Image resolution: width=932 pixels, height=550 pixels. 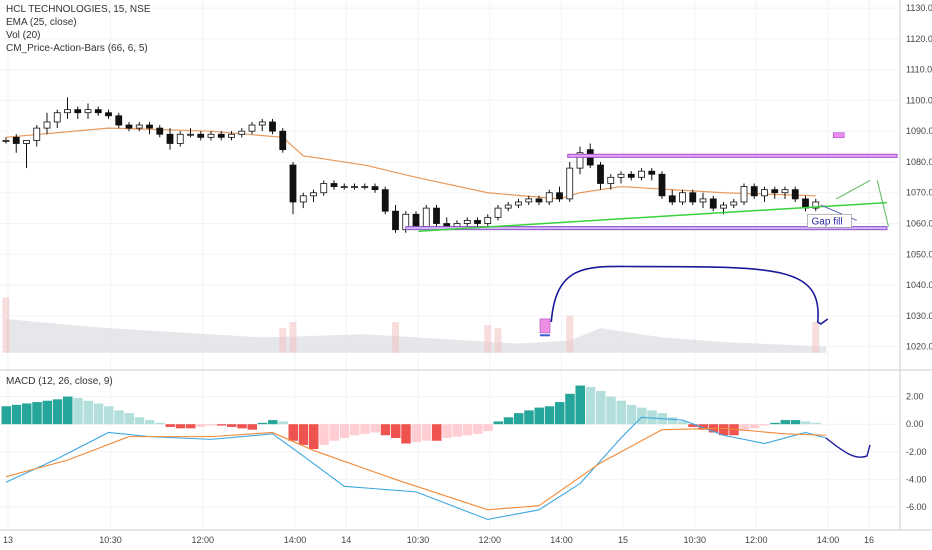 What do you see at coordinates (59, 381) in the screenshot?
I see `macd-legend: MACD (12, 26, close, 9)` at bounding box center [59, 381].